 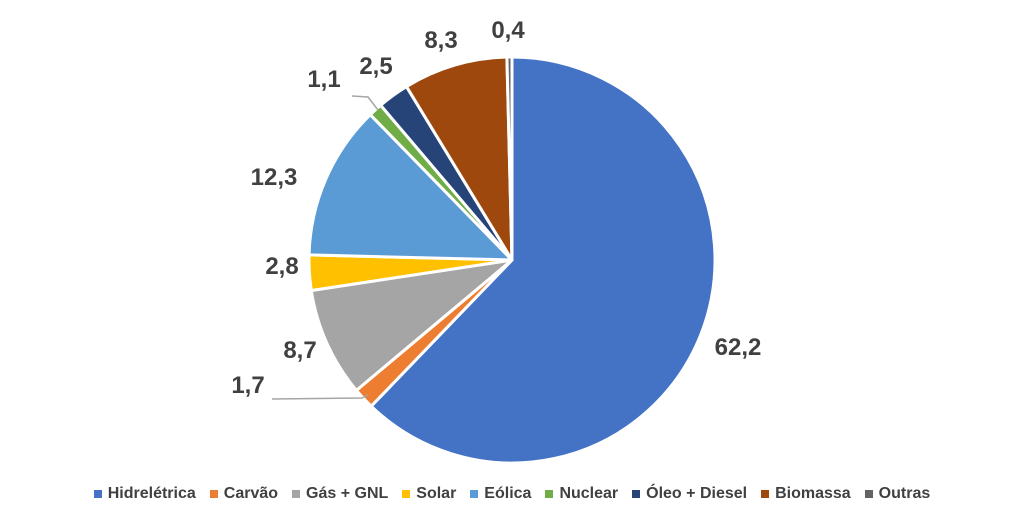 I want to click on legend-label: Gás + GNL, so click(x=347, y=493).